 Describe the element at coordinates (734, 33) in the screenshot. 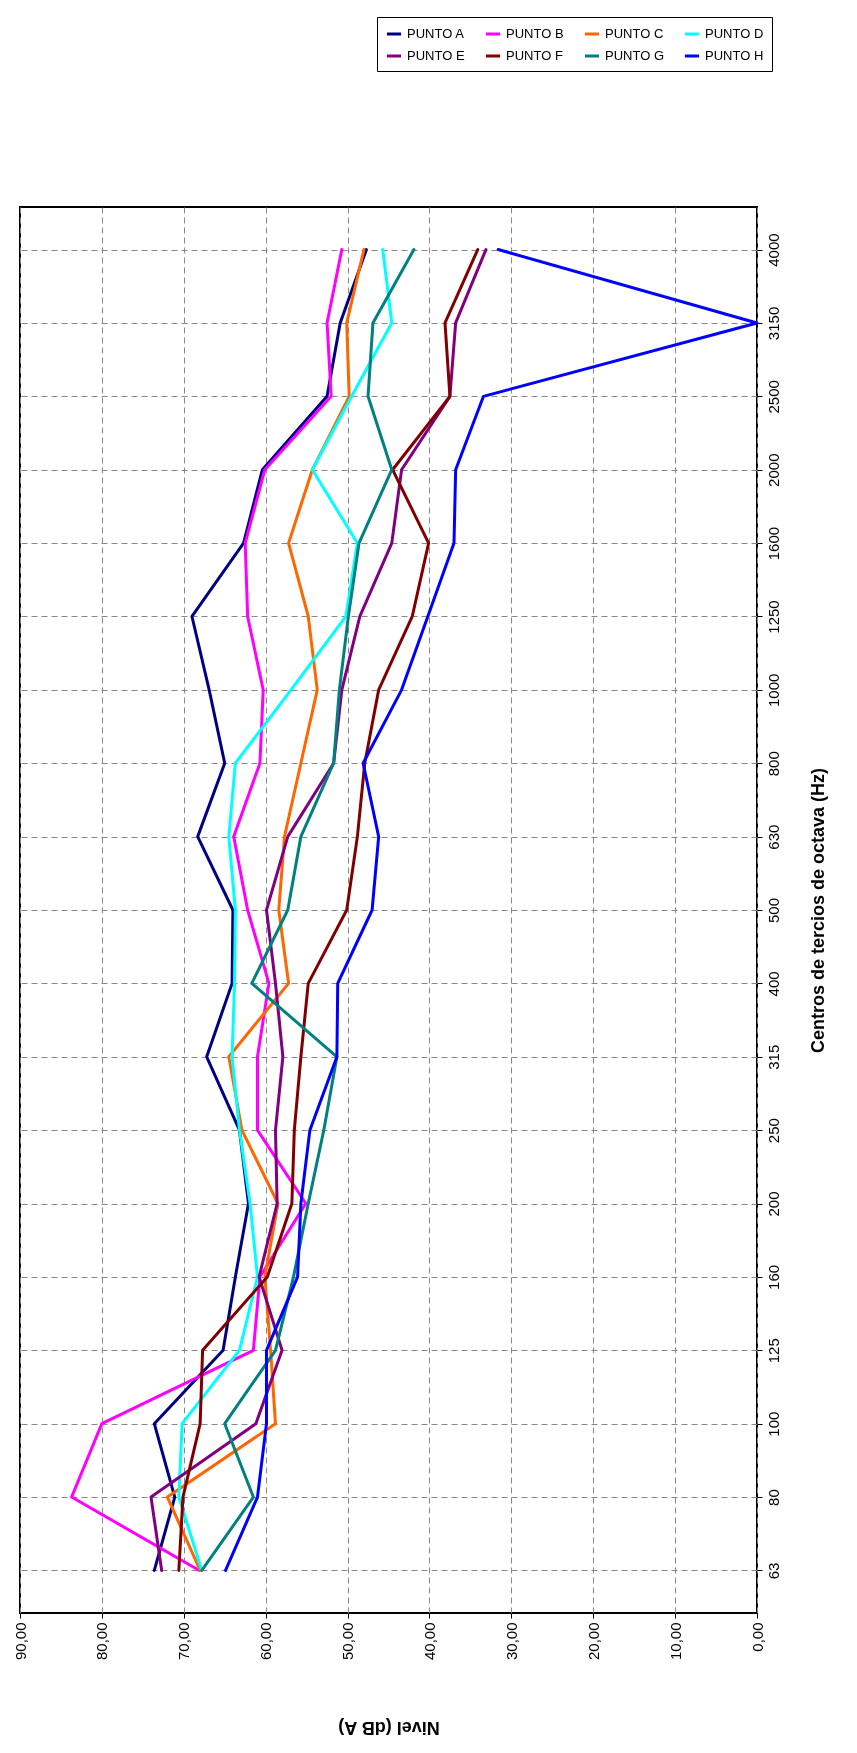

I see `legend-label: PUNTO D` at that location.